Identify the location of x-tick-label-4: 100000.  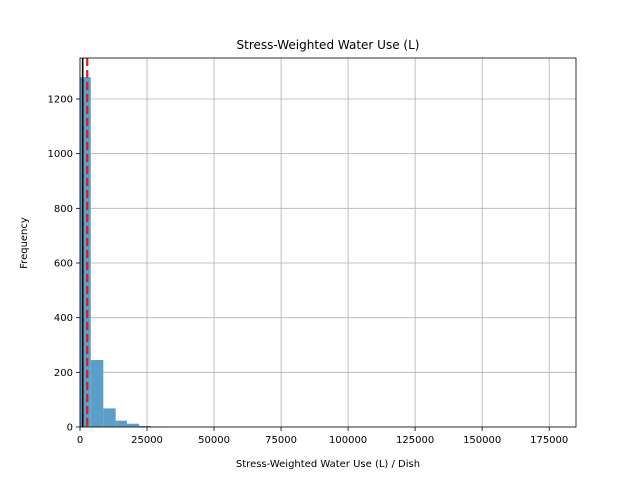
(348, 440).